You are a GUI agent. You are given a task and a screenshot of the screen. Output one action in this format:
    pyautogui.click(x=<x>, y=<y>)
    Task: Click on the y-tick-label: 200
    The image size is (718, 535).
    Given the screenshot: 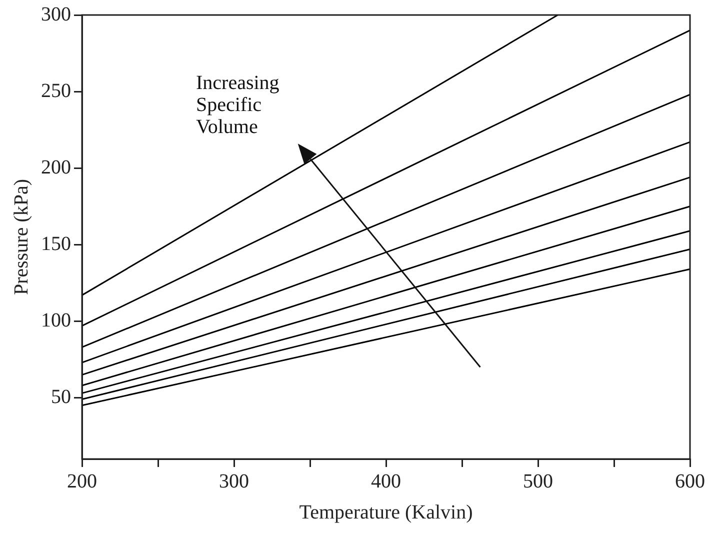 What is the action you would take?
    pyautogui.click(x=56, y=167)
    